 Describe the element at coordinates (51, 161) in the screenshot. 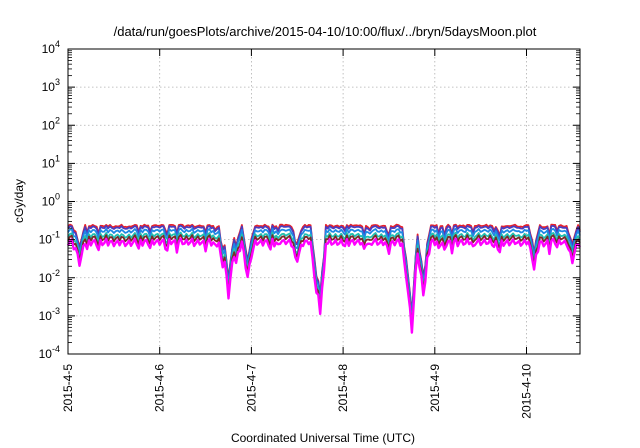

I see `y-tick-label: 10¹` at that location.